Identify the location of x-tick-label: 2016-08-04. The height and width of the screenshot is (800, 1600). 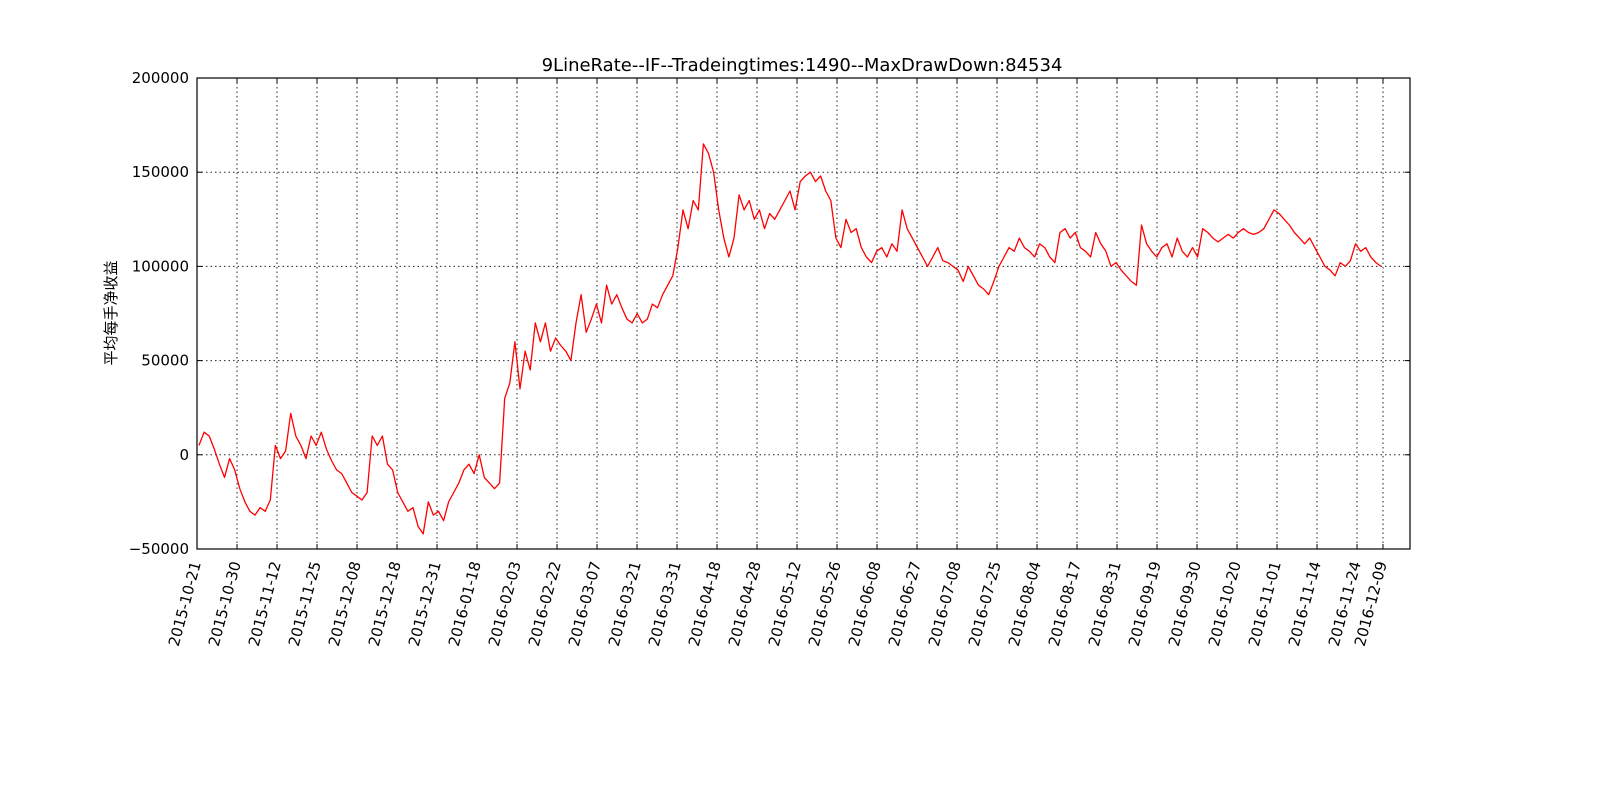
(1025, 603).